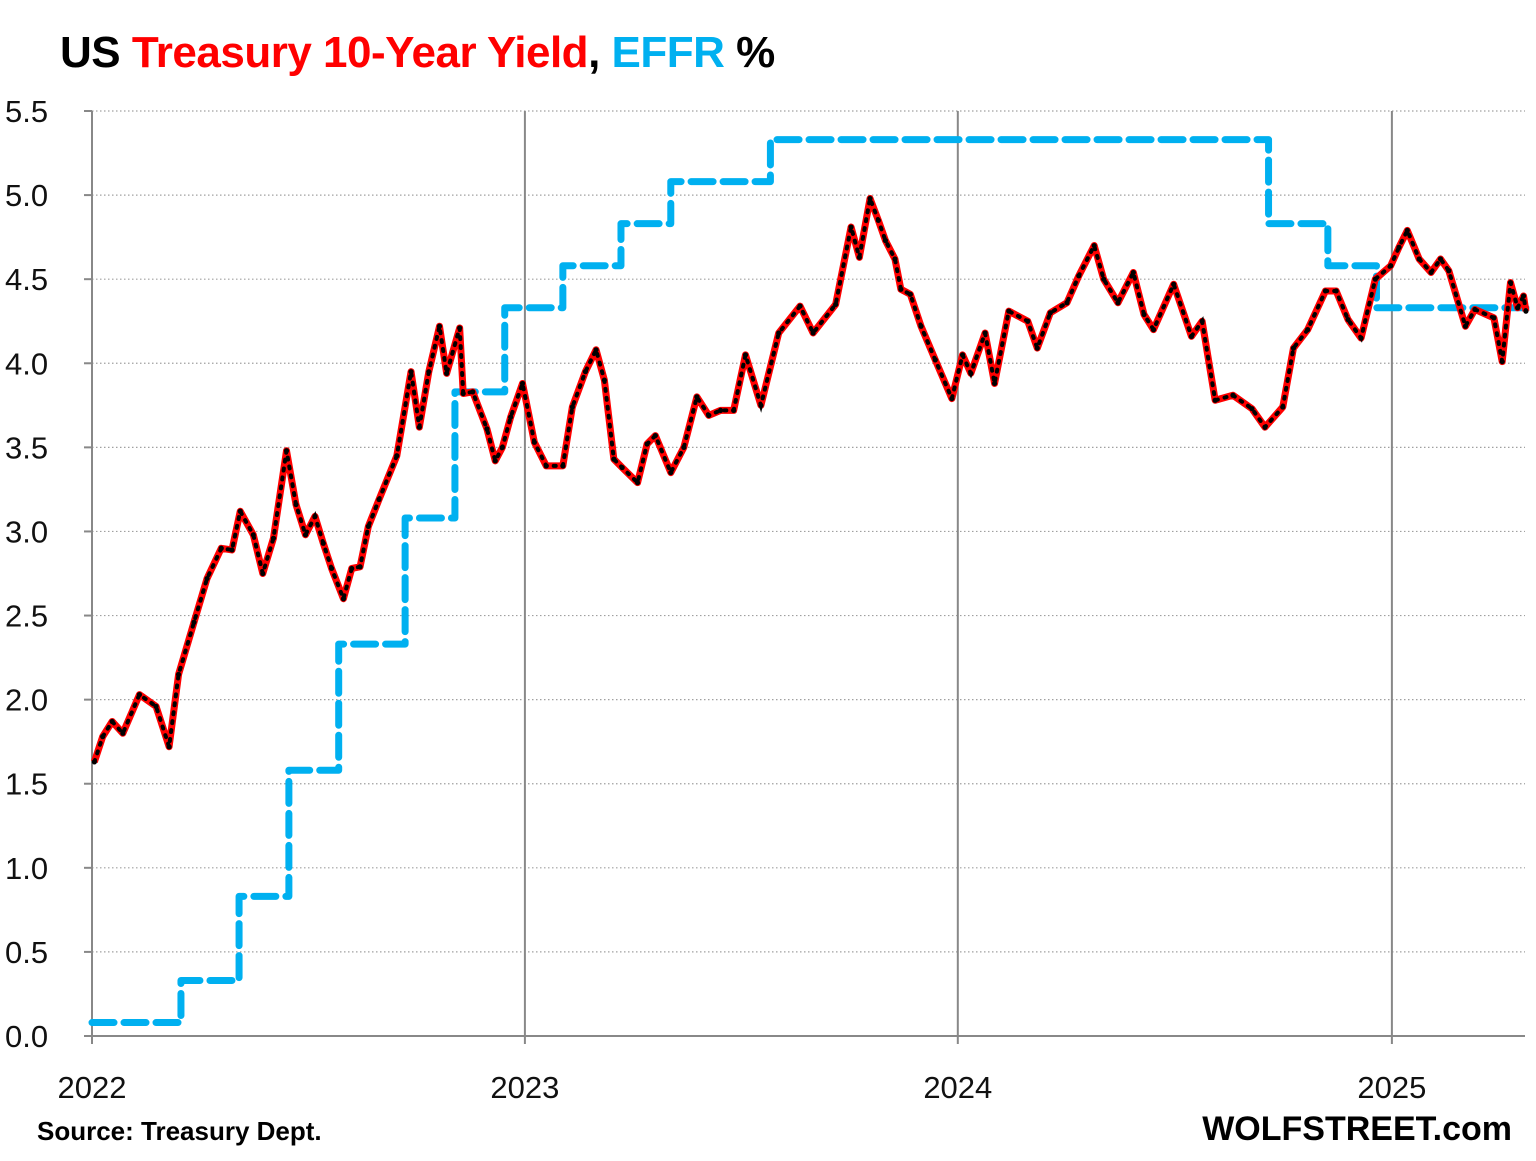  I want to click on y-tick-label: 4.5, so click(26, 279).